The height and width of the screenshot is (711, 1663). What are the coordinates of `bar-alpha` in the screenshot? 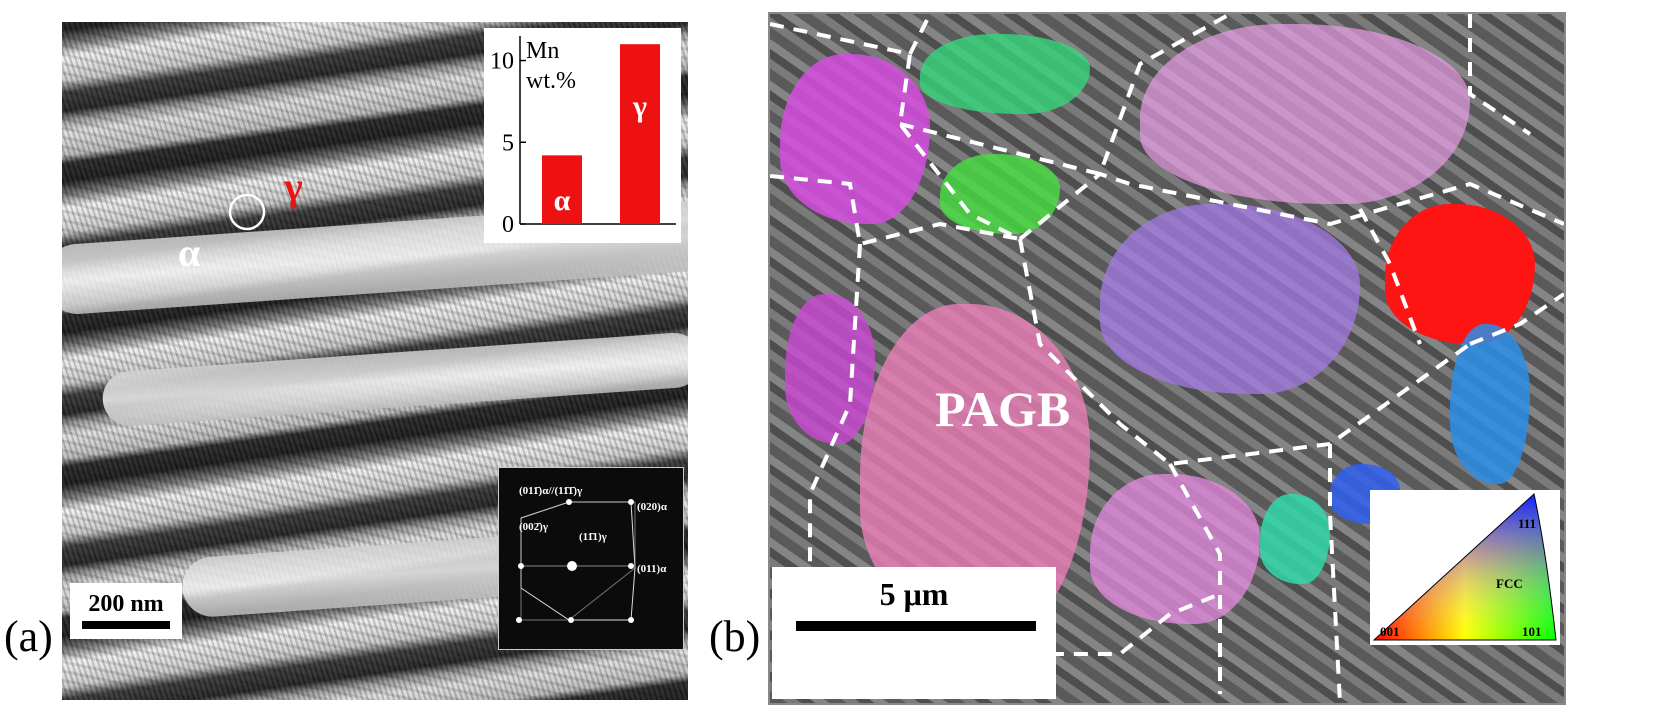 It's located at (562, 189).